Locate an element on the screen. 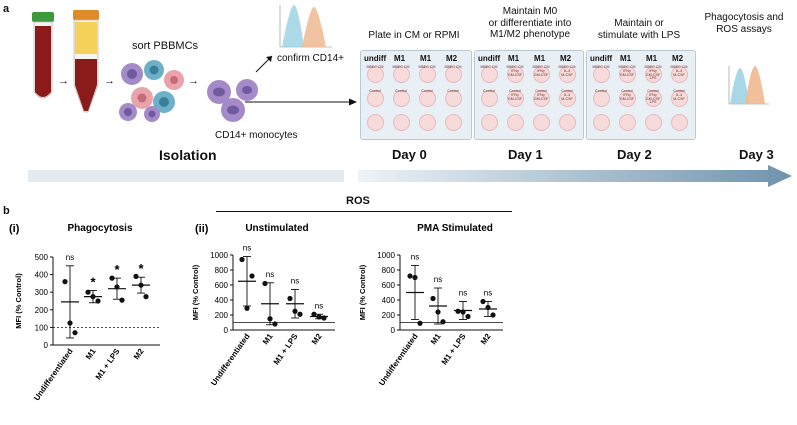 This screenshot has width=797, height=425. isolation-bar is located at coordinates (186, 176).